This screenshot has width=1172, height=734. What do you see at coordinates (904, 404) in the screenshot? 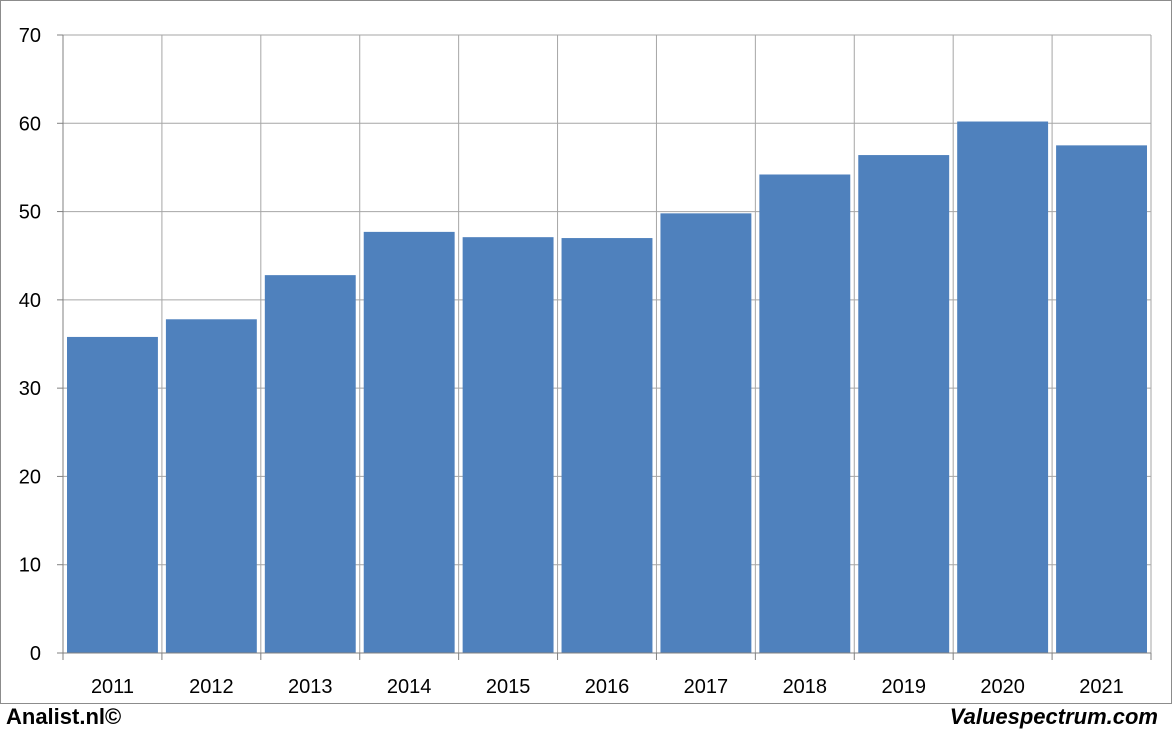
I see `bar-2019` at bounding box center [904, 404].